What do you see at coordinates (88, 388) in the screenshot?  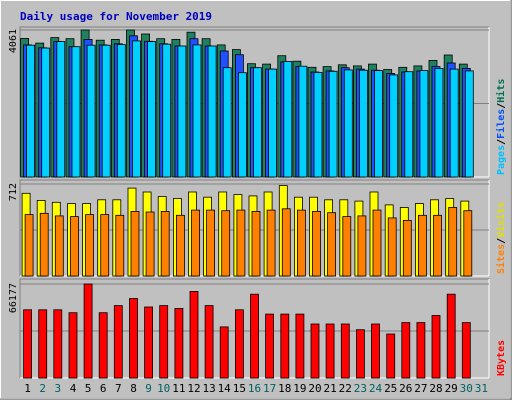 I see `x-tick-label: 5` at bounding box center [88, 388].